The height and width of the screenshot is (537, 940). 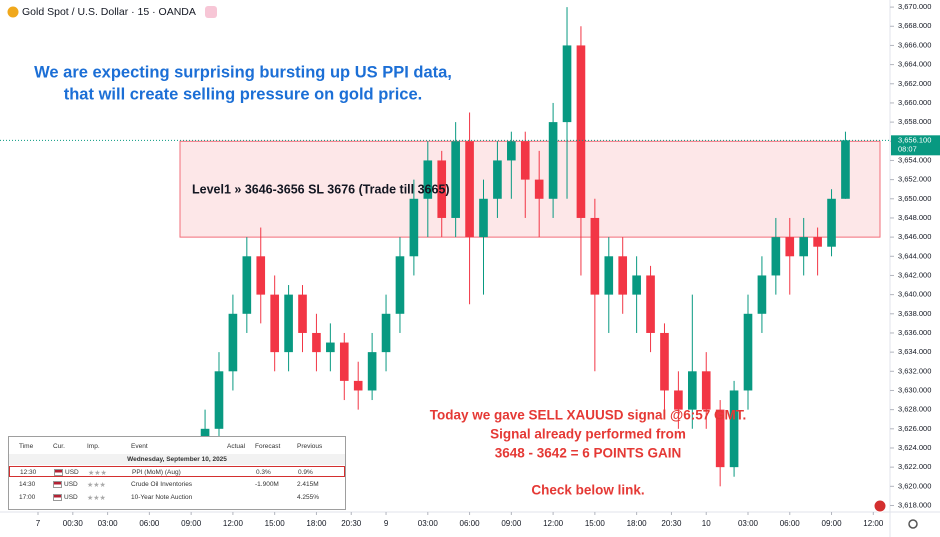 I want to click on column-header: Cur., so click(x=59, y=446).